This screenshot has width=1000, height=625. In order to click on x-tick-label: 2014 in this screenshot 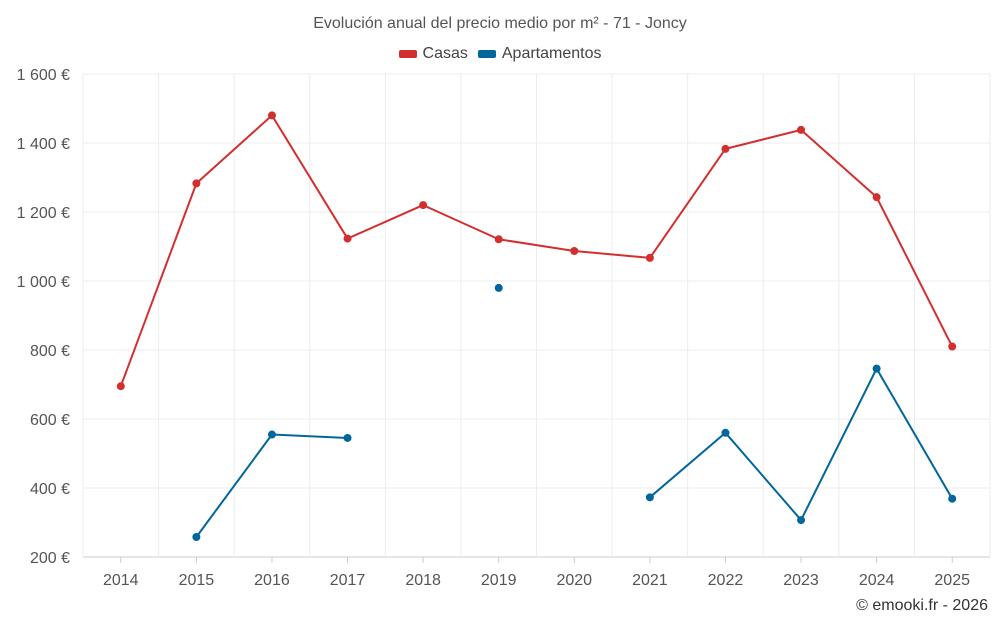, I will do `click(121, 580)`.